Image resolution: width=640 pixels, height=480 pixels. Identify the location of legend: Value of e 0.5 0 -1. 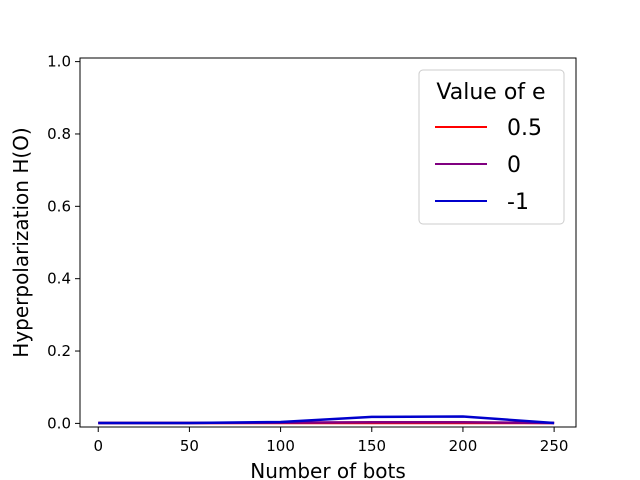
(491, 147).